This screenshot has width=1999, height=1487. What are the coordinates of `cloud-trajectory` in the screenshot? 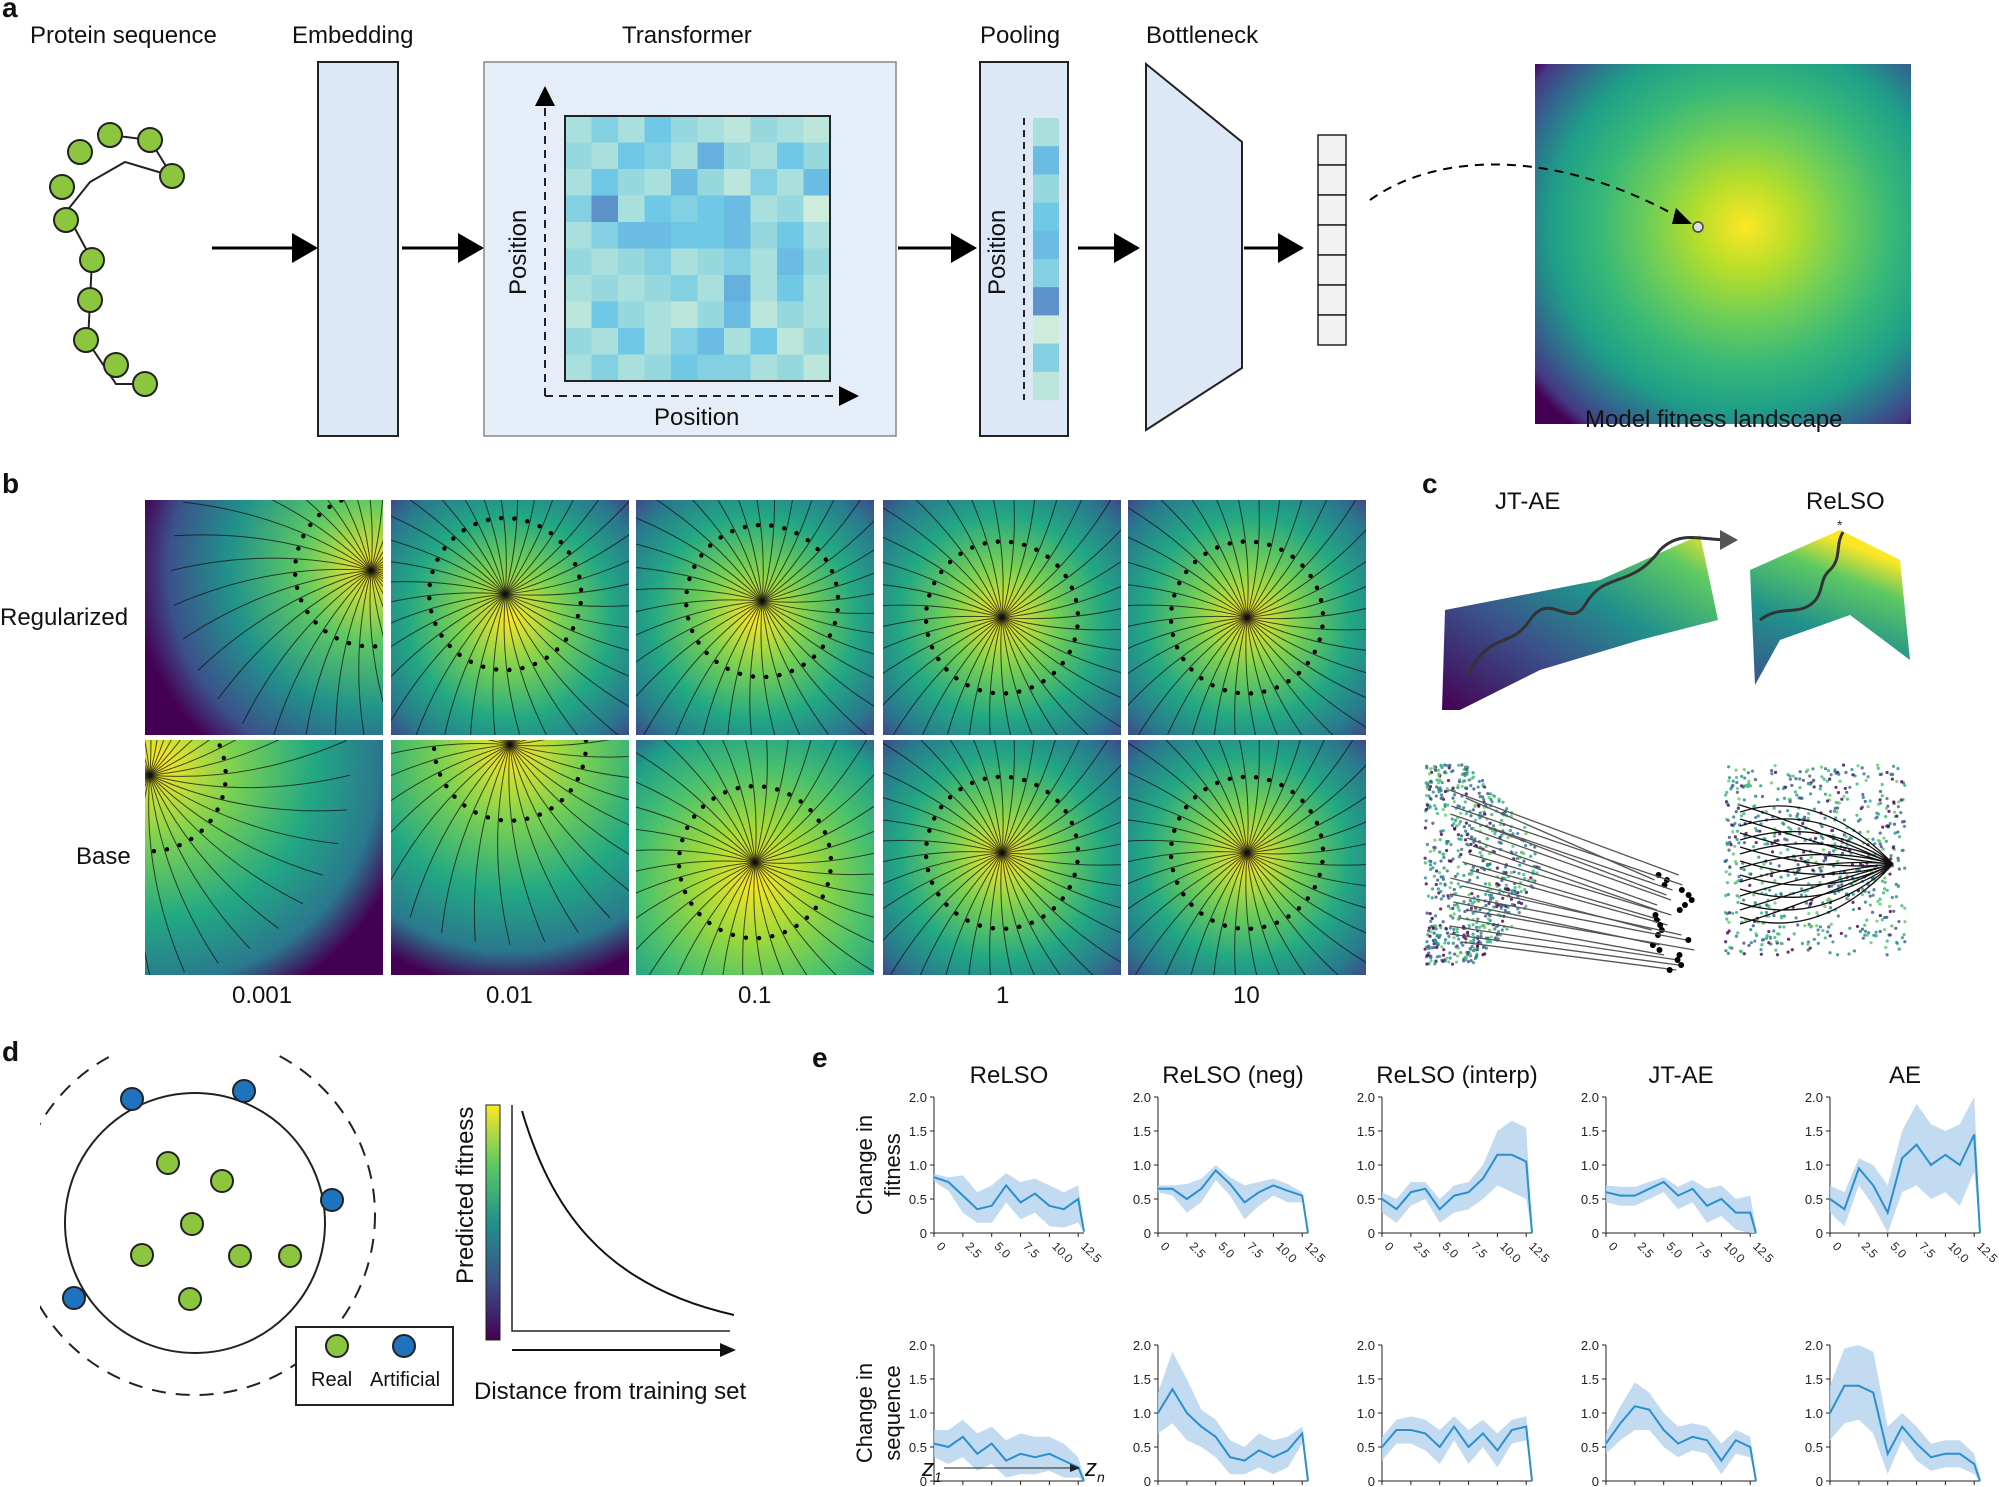 It's located at (1565, 878).